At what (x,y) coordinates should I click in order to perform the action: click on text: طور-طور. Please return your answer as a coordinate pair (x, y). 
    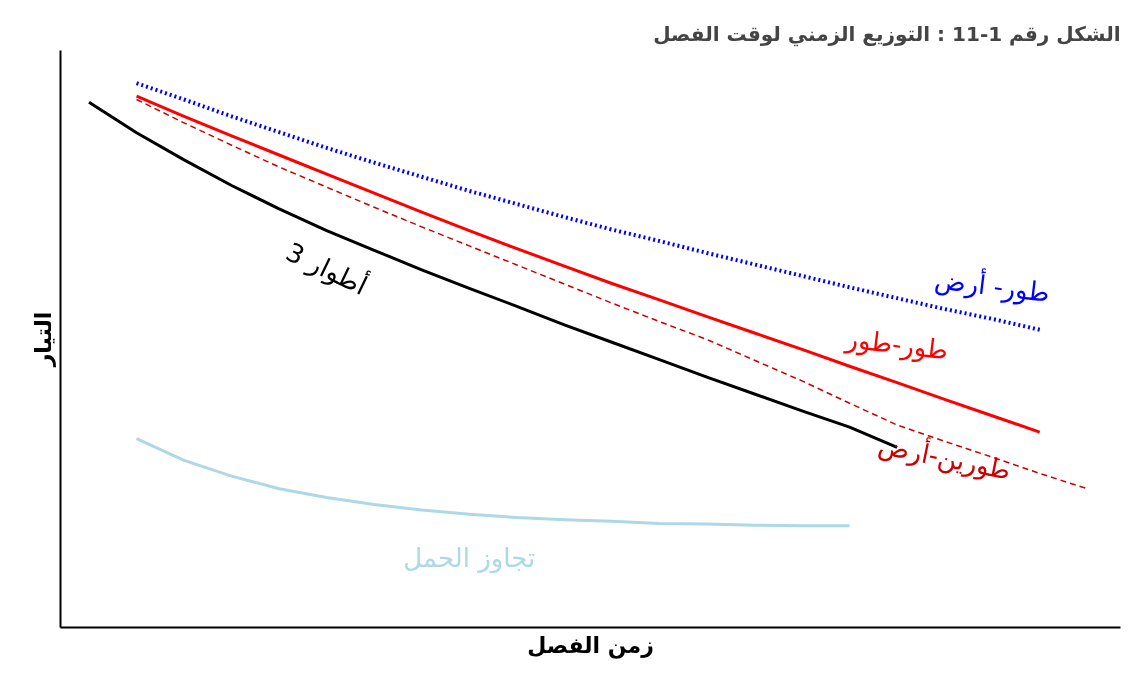
    Looking at the image, I should click on (896, 345).